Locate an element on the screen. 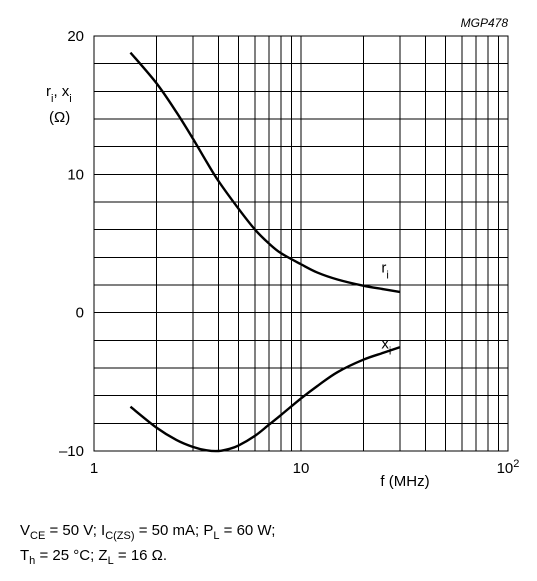 The height and width of the screenshot is (581, 537). x-tick-exponent: 2 is located at coordinates (516, 464).